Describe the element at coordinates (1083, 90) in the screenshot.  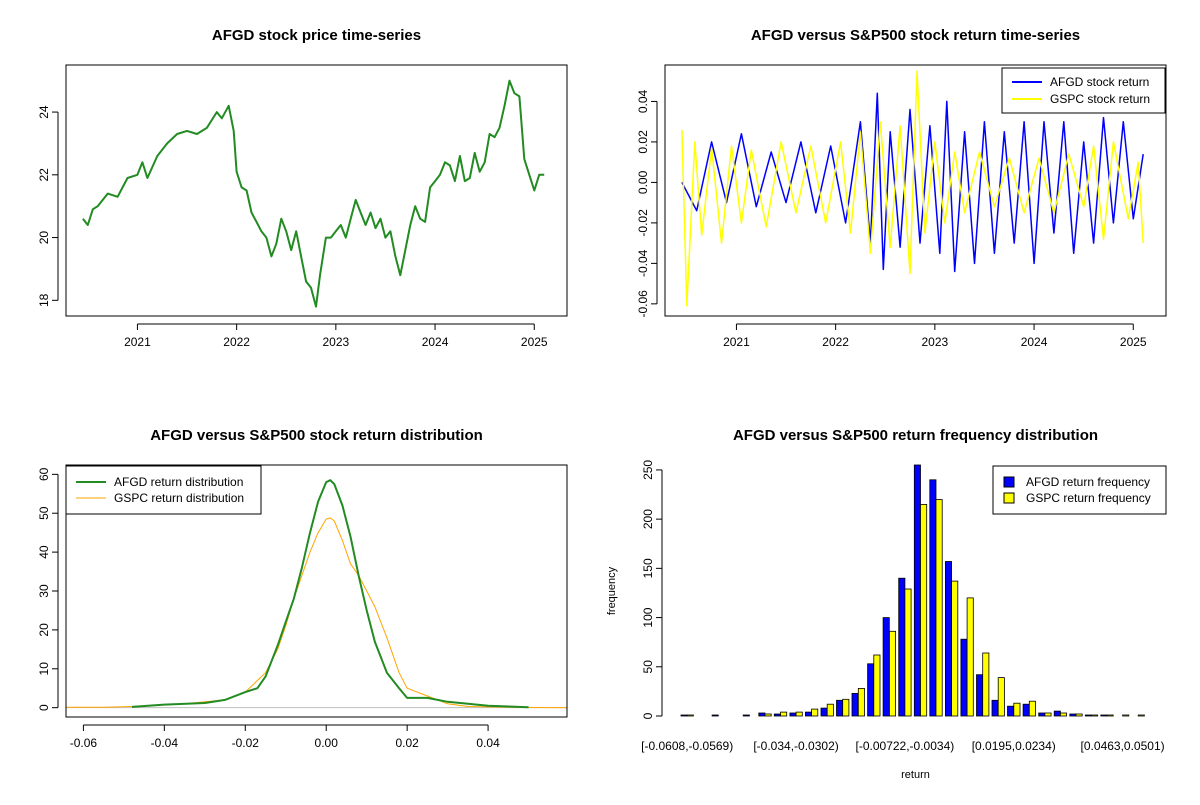
I see `returns-legend: AFGD stock return GSPC stock return` at that location.